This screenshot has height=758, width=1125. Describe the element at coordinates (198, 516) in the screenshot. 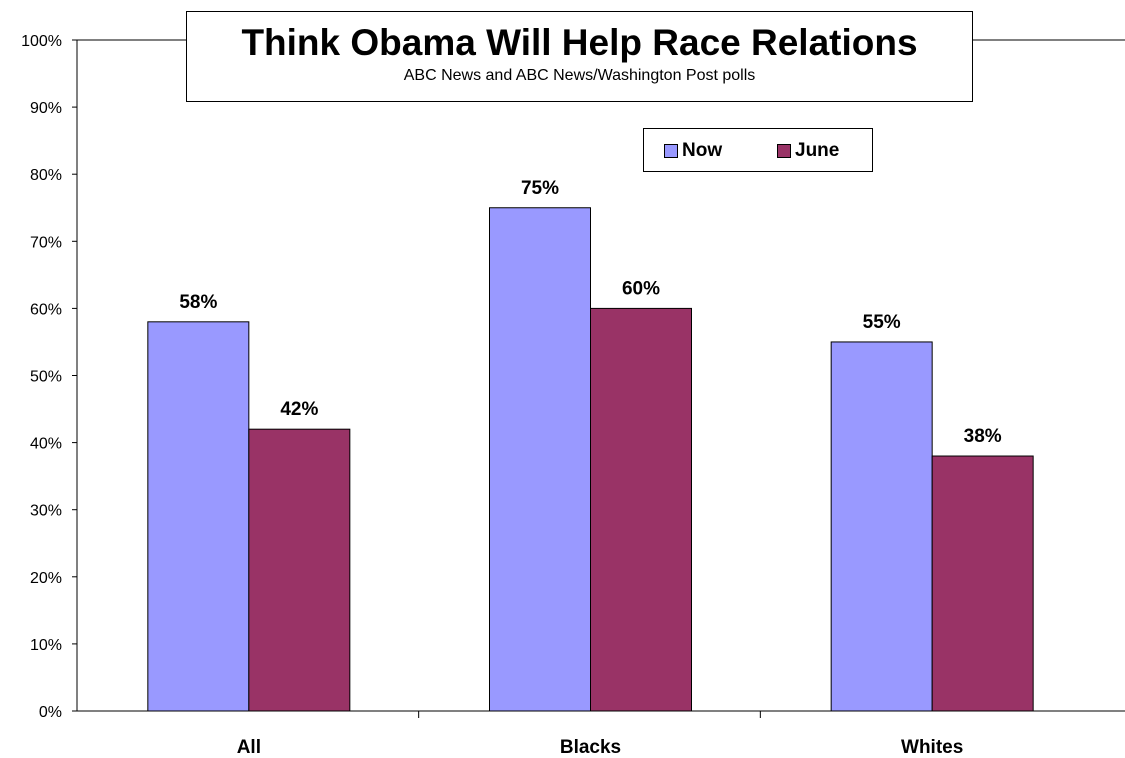

I see `bar-now-all` at that location.